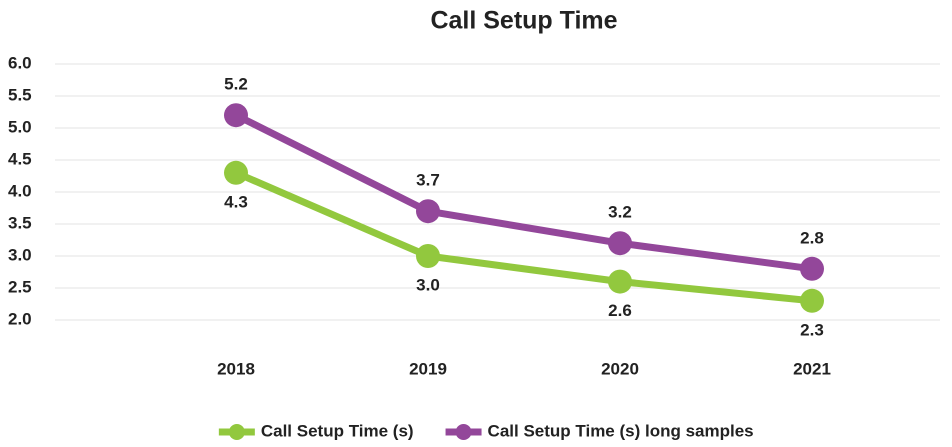 This screenshot has width=952, height=447. I want to click on data-label: 2.3, so click(812, 329).